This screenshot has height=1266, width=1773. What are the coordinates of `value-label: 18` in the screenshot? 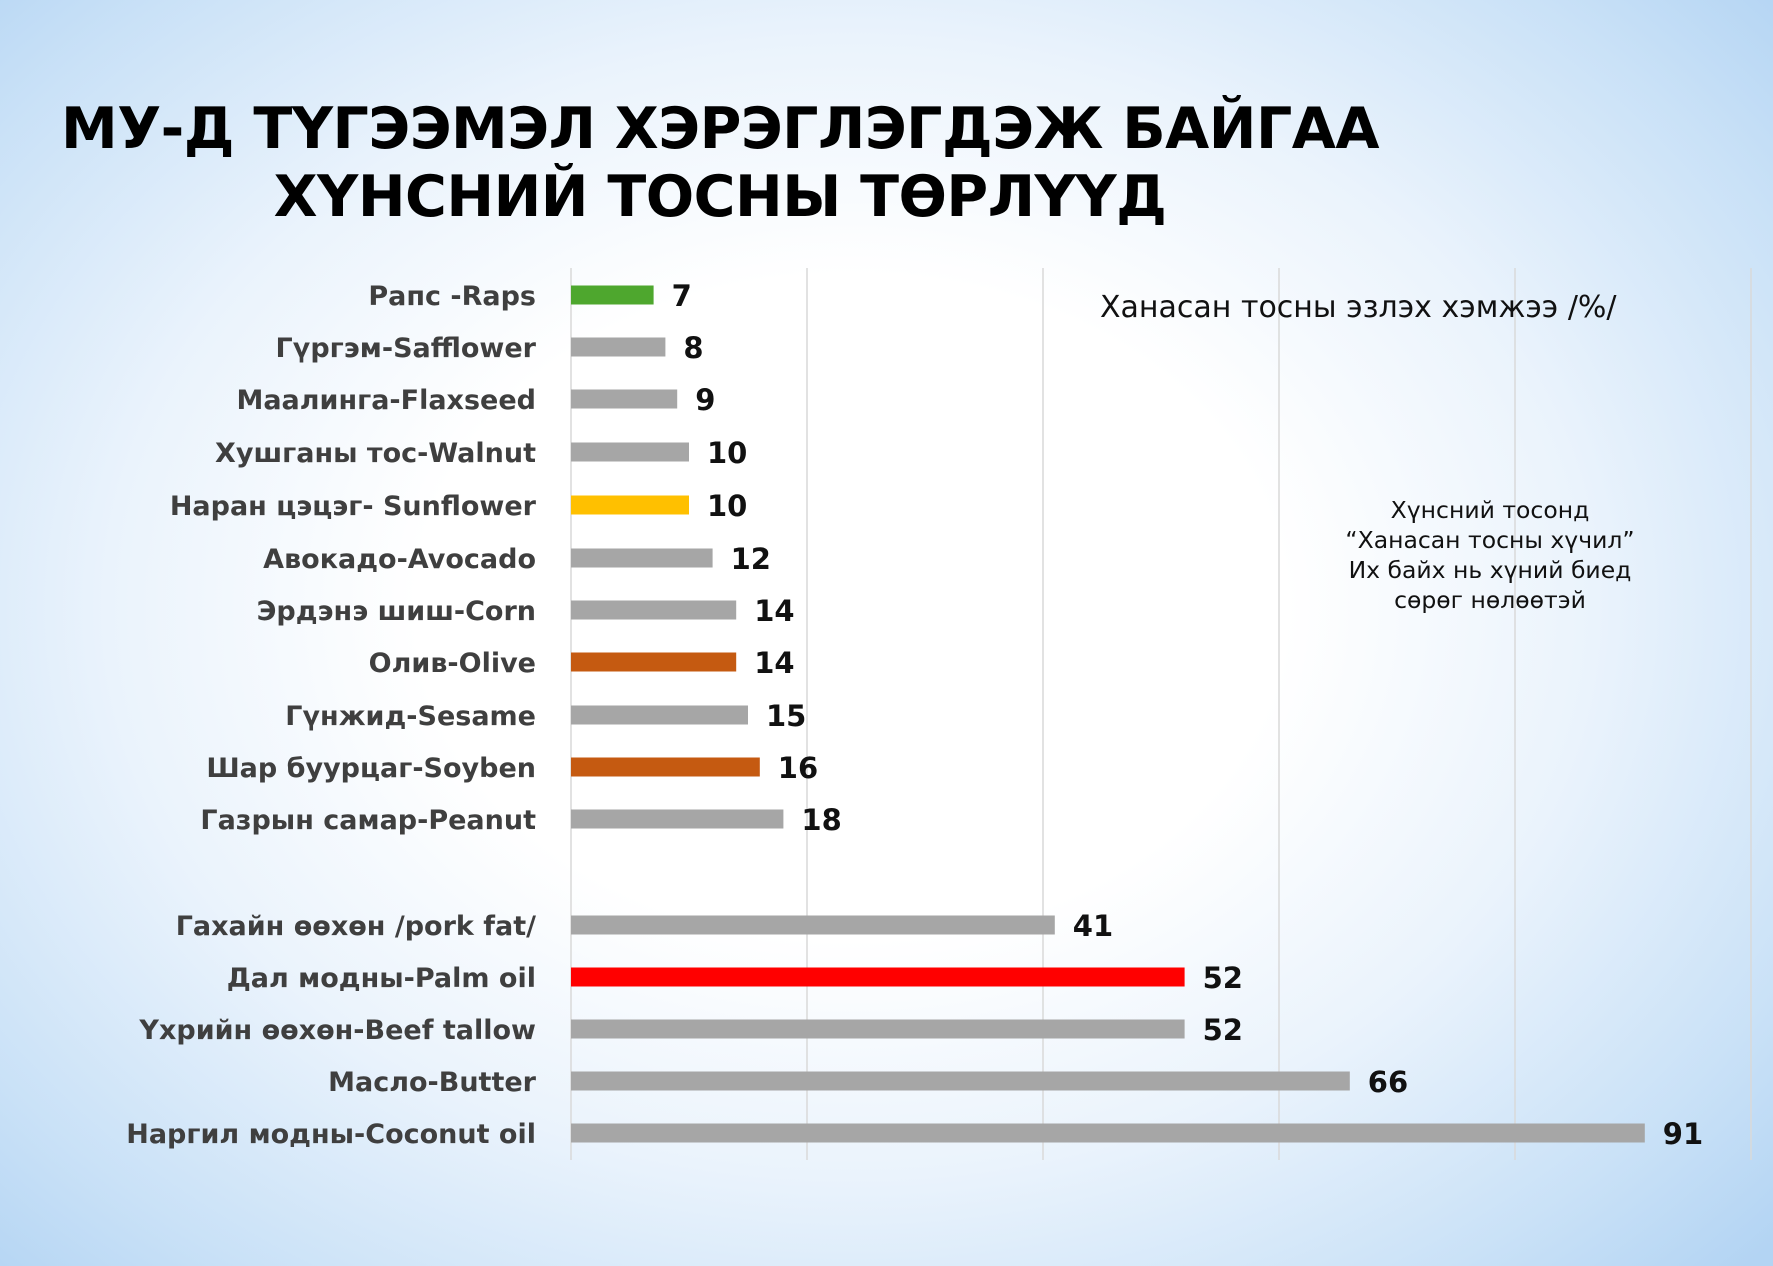 It's located at (821, 820).